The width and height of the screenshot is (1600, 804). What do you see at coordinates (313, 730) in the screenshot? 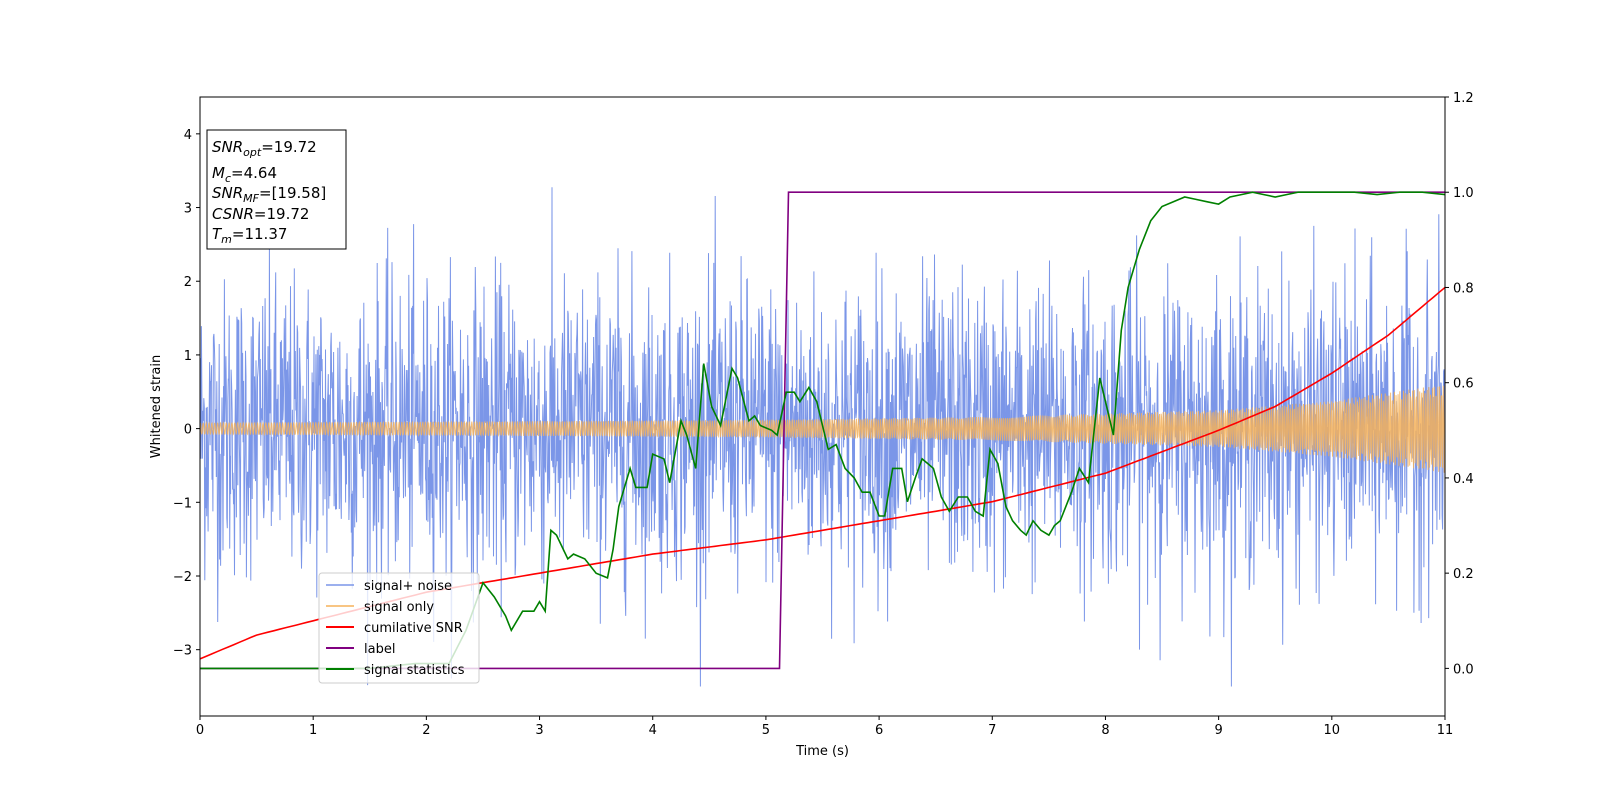
I see `x-tick-label: 1` at bounding box center [313, 730].